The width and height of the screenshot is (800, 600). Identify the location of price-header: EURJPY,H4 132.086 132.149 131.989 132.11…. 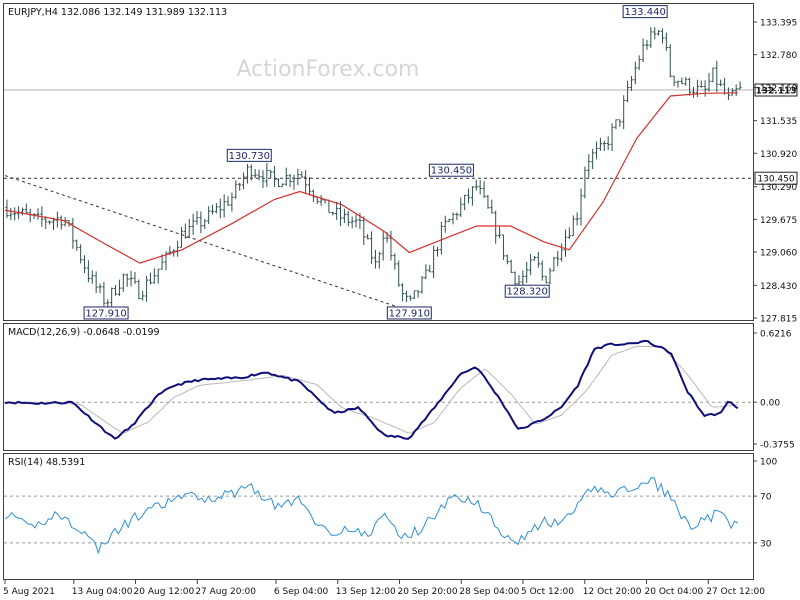
(117, 12).